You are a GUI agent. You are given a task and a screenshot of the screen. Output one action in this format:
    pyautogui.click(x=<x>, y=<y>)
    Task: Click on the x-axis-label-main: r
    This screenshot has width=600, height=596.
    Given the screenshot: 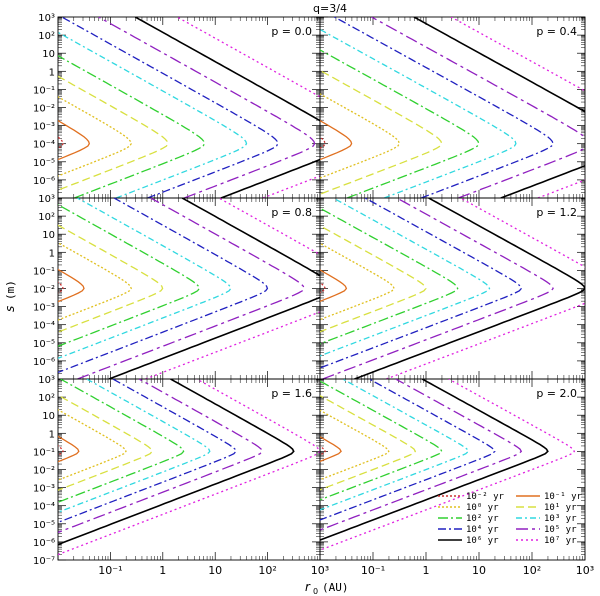 What is the action you would take?
    pyautogui.click(x=308, y=587)
    